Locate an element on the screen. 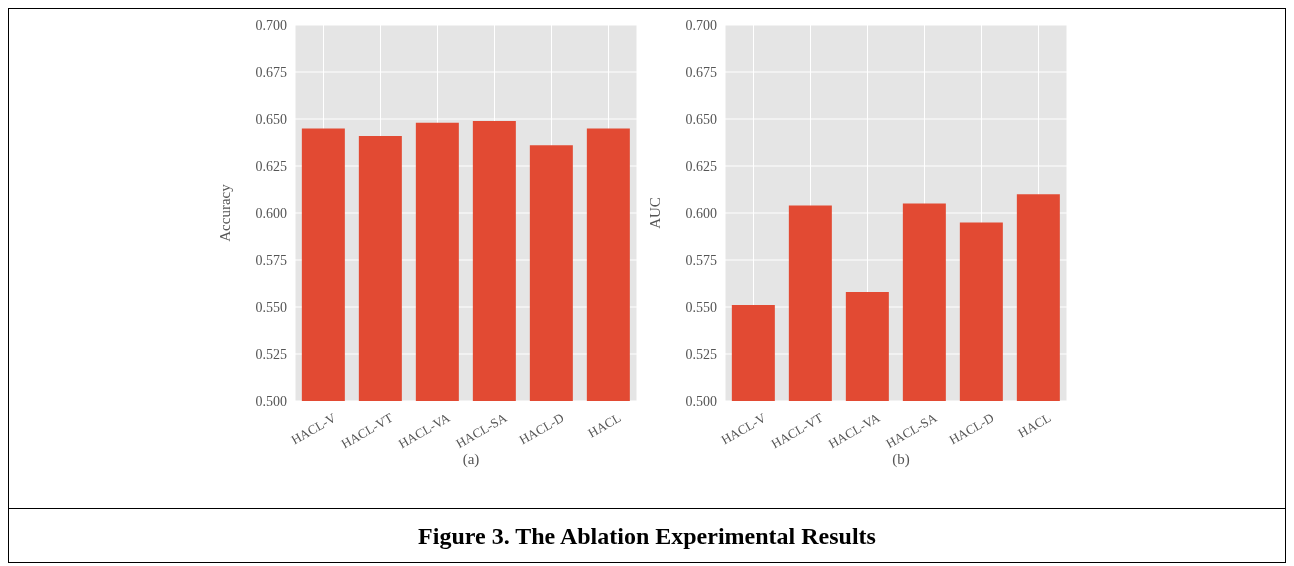 This screenshot has height=566, width=1294. x-axis-title: (b) is located at coordinates (901, 459).